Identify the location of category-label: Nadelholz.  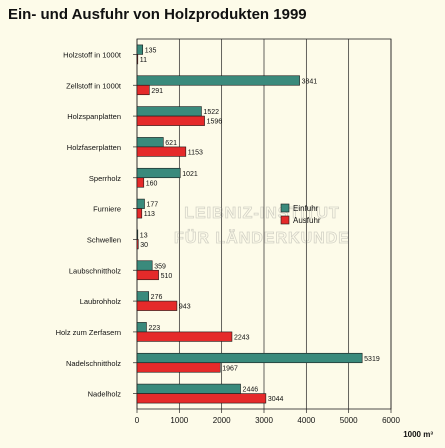
(105, 394).